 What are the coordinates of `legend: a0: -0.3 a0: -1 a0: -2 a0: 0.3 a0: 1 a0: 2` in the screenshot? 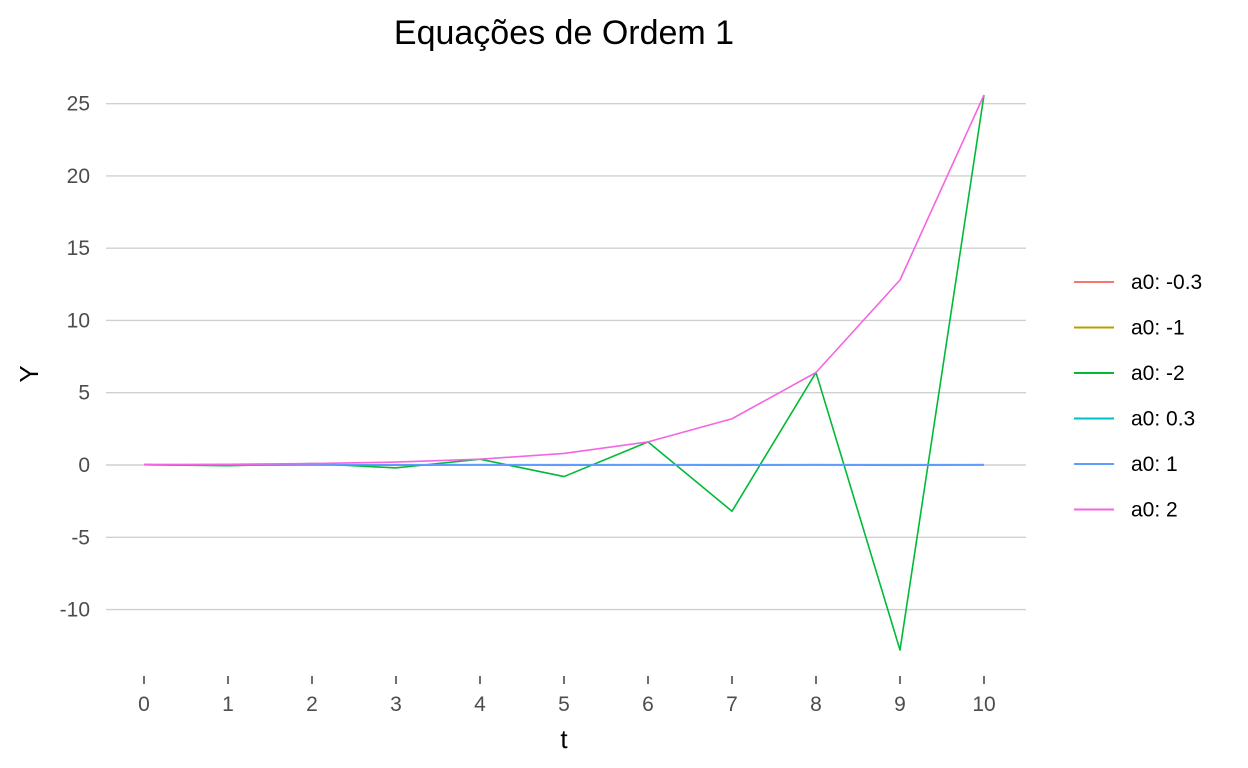 It's located at (1138, 396).